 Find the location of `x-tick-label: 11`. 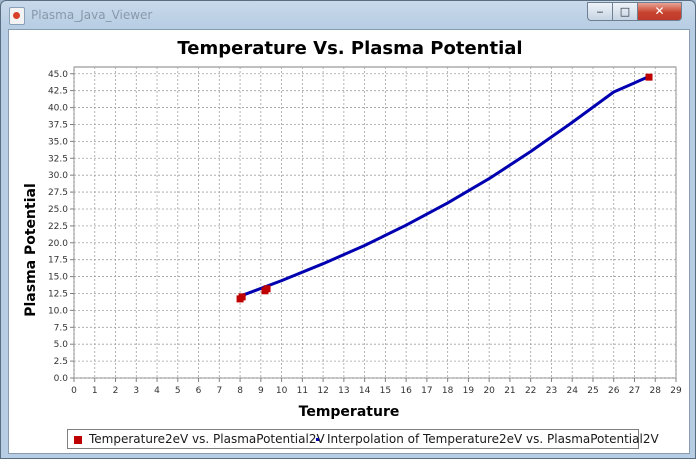

x-tick-label: 11 is located at coordinates (302, 391).